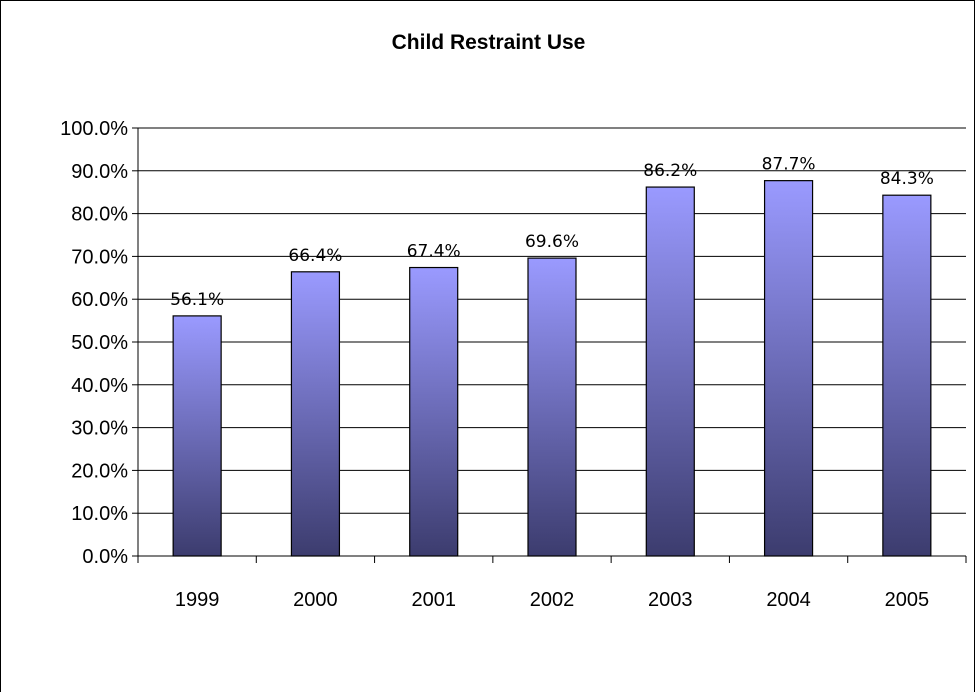 Image resolution: width=975 pixels, height=693 pixels. Describe the element at coordinates (99, 300) in the screenshot. I see `y-tick-label: 60.0%` at that location.